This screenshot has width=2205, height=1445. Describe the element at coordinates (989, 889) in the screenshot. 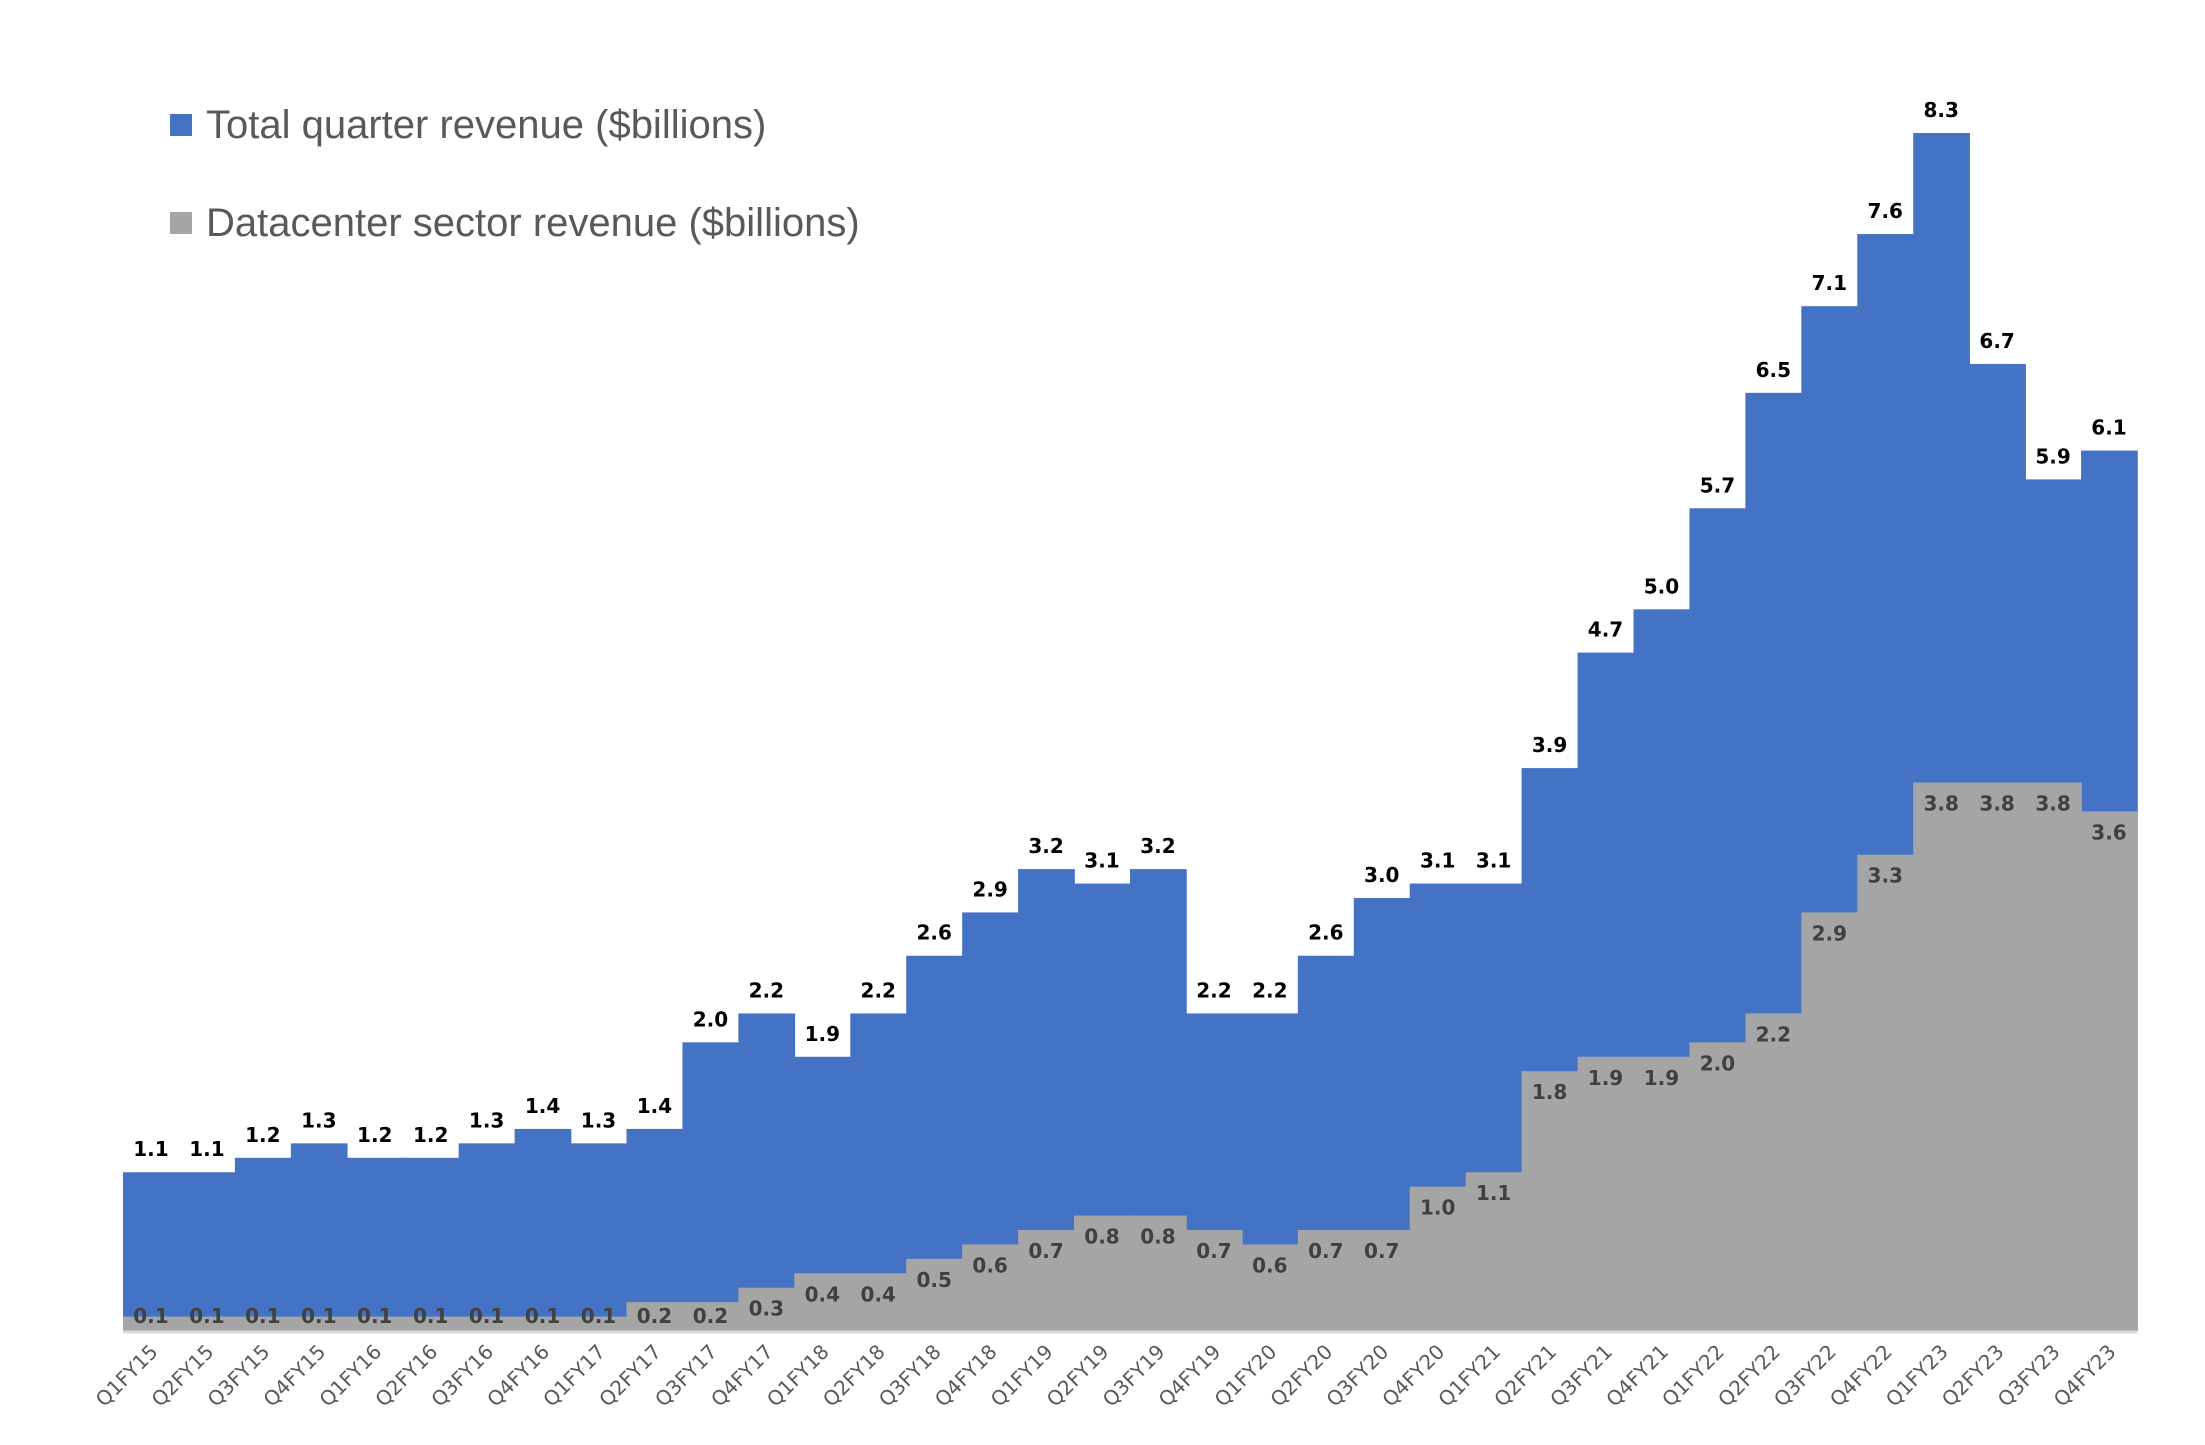

I see `data-label-total-revenue: 2.9` at that location.